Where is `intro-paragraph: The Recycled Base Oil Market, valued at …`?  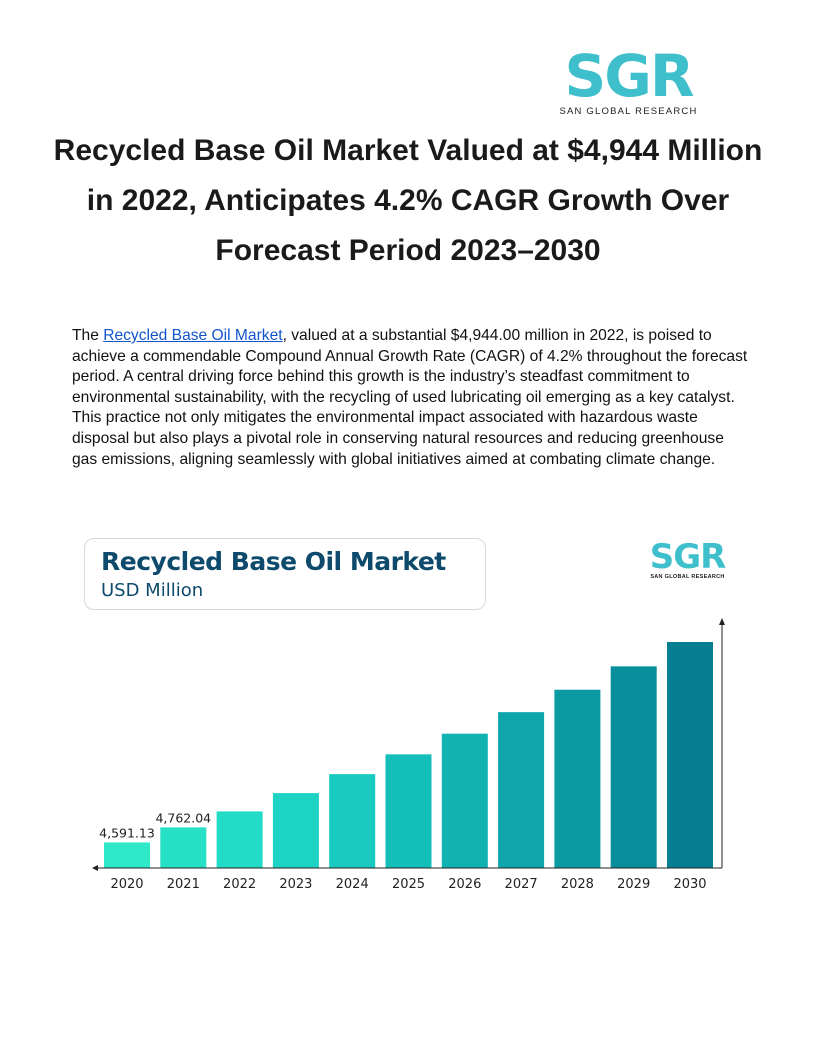 intro-paragraph: The Recycled Base Oil Market, valued at … is located at coordinates (412, 398).